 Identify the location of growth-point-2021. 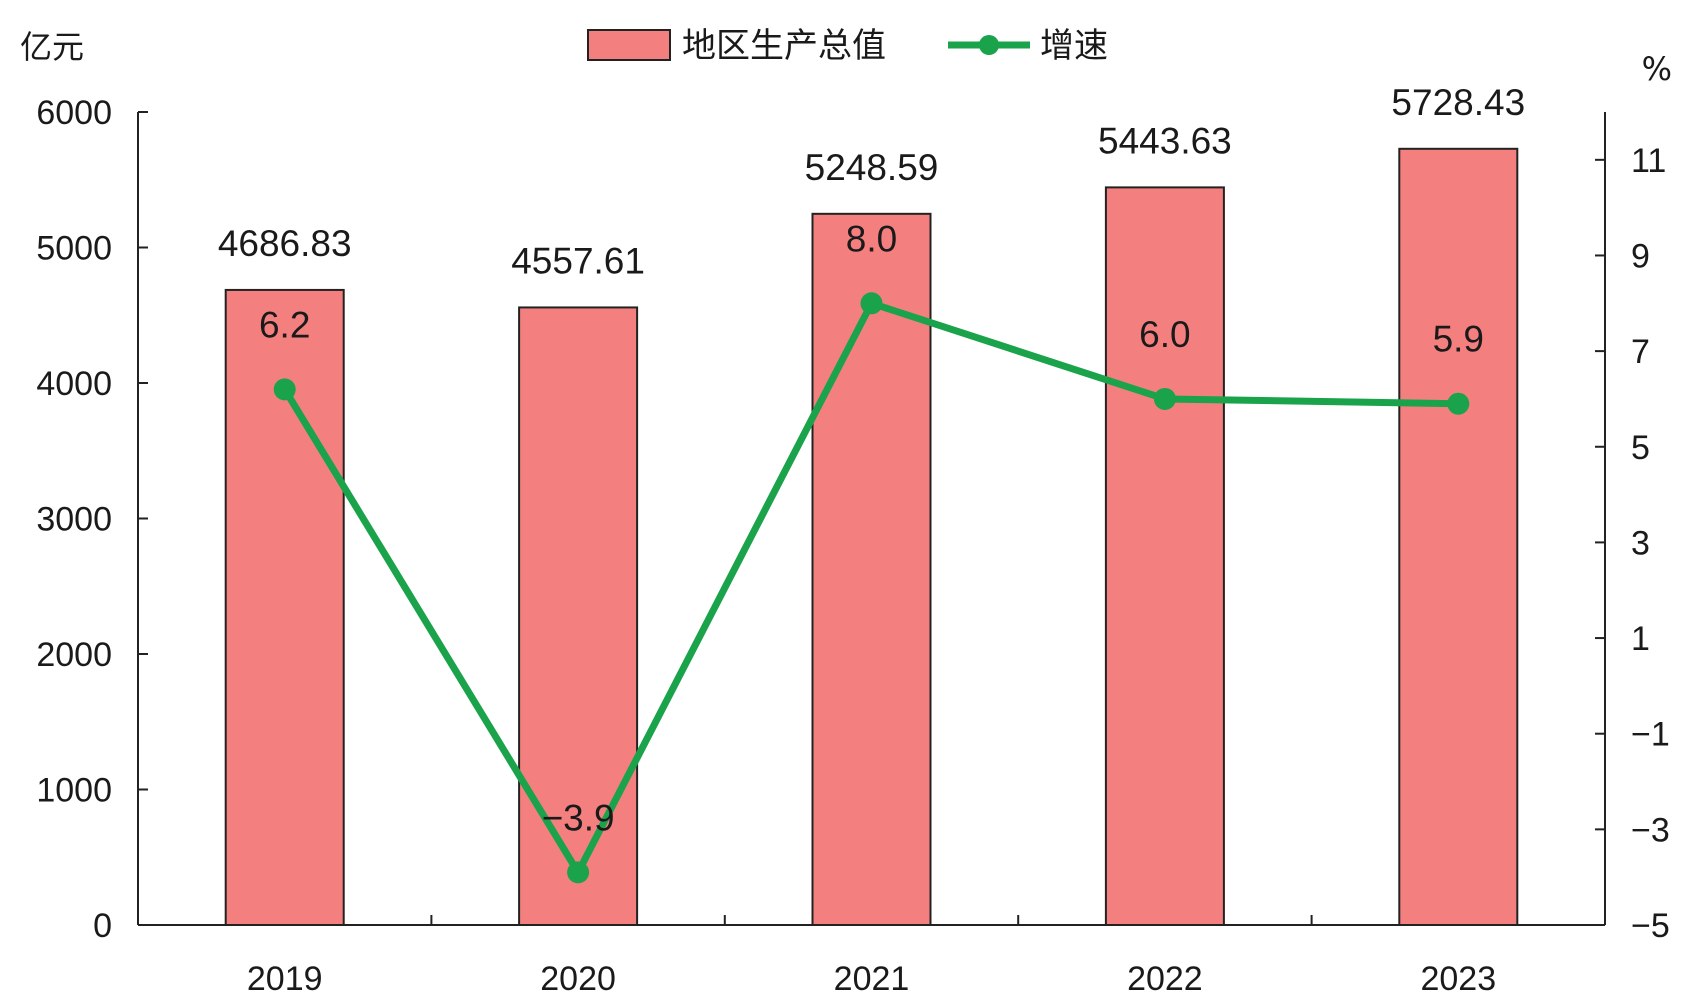
(871, 303).